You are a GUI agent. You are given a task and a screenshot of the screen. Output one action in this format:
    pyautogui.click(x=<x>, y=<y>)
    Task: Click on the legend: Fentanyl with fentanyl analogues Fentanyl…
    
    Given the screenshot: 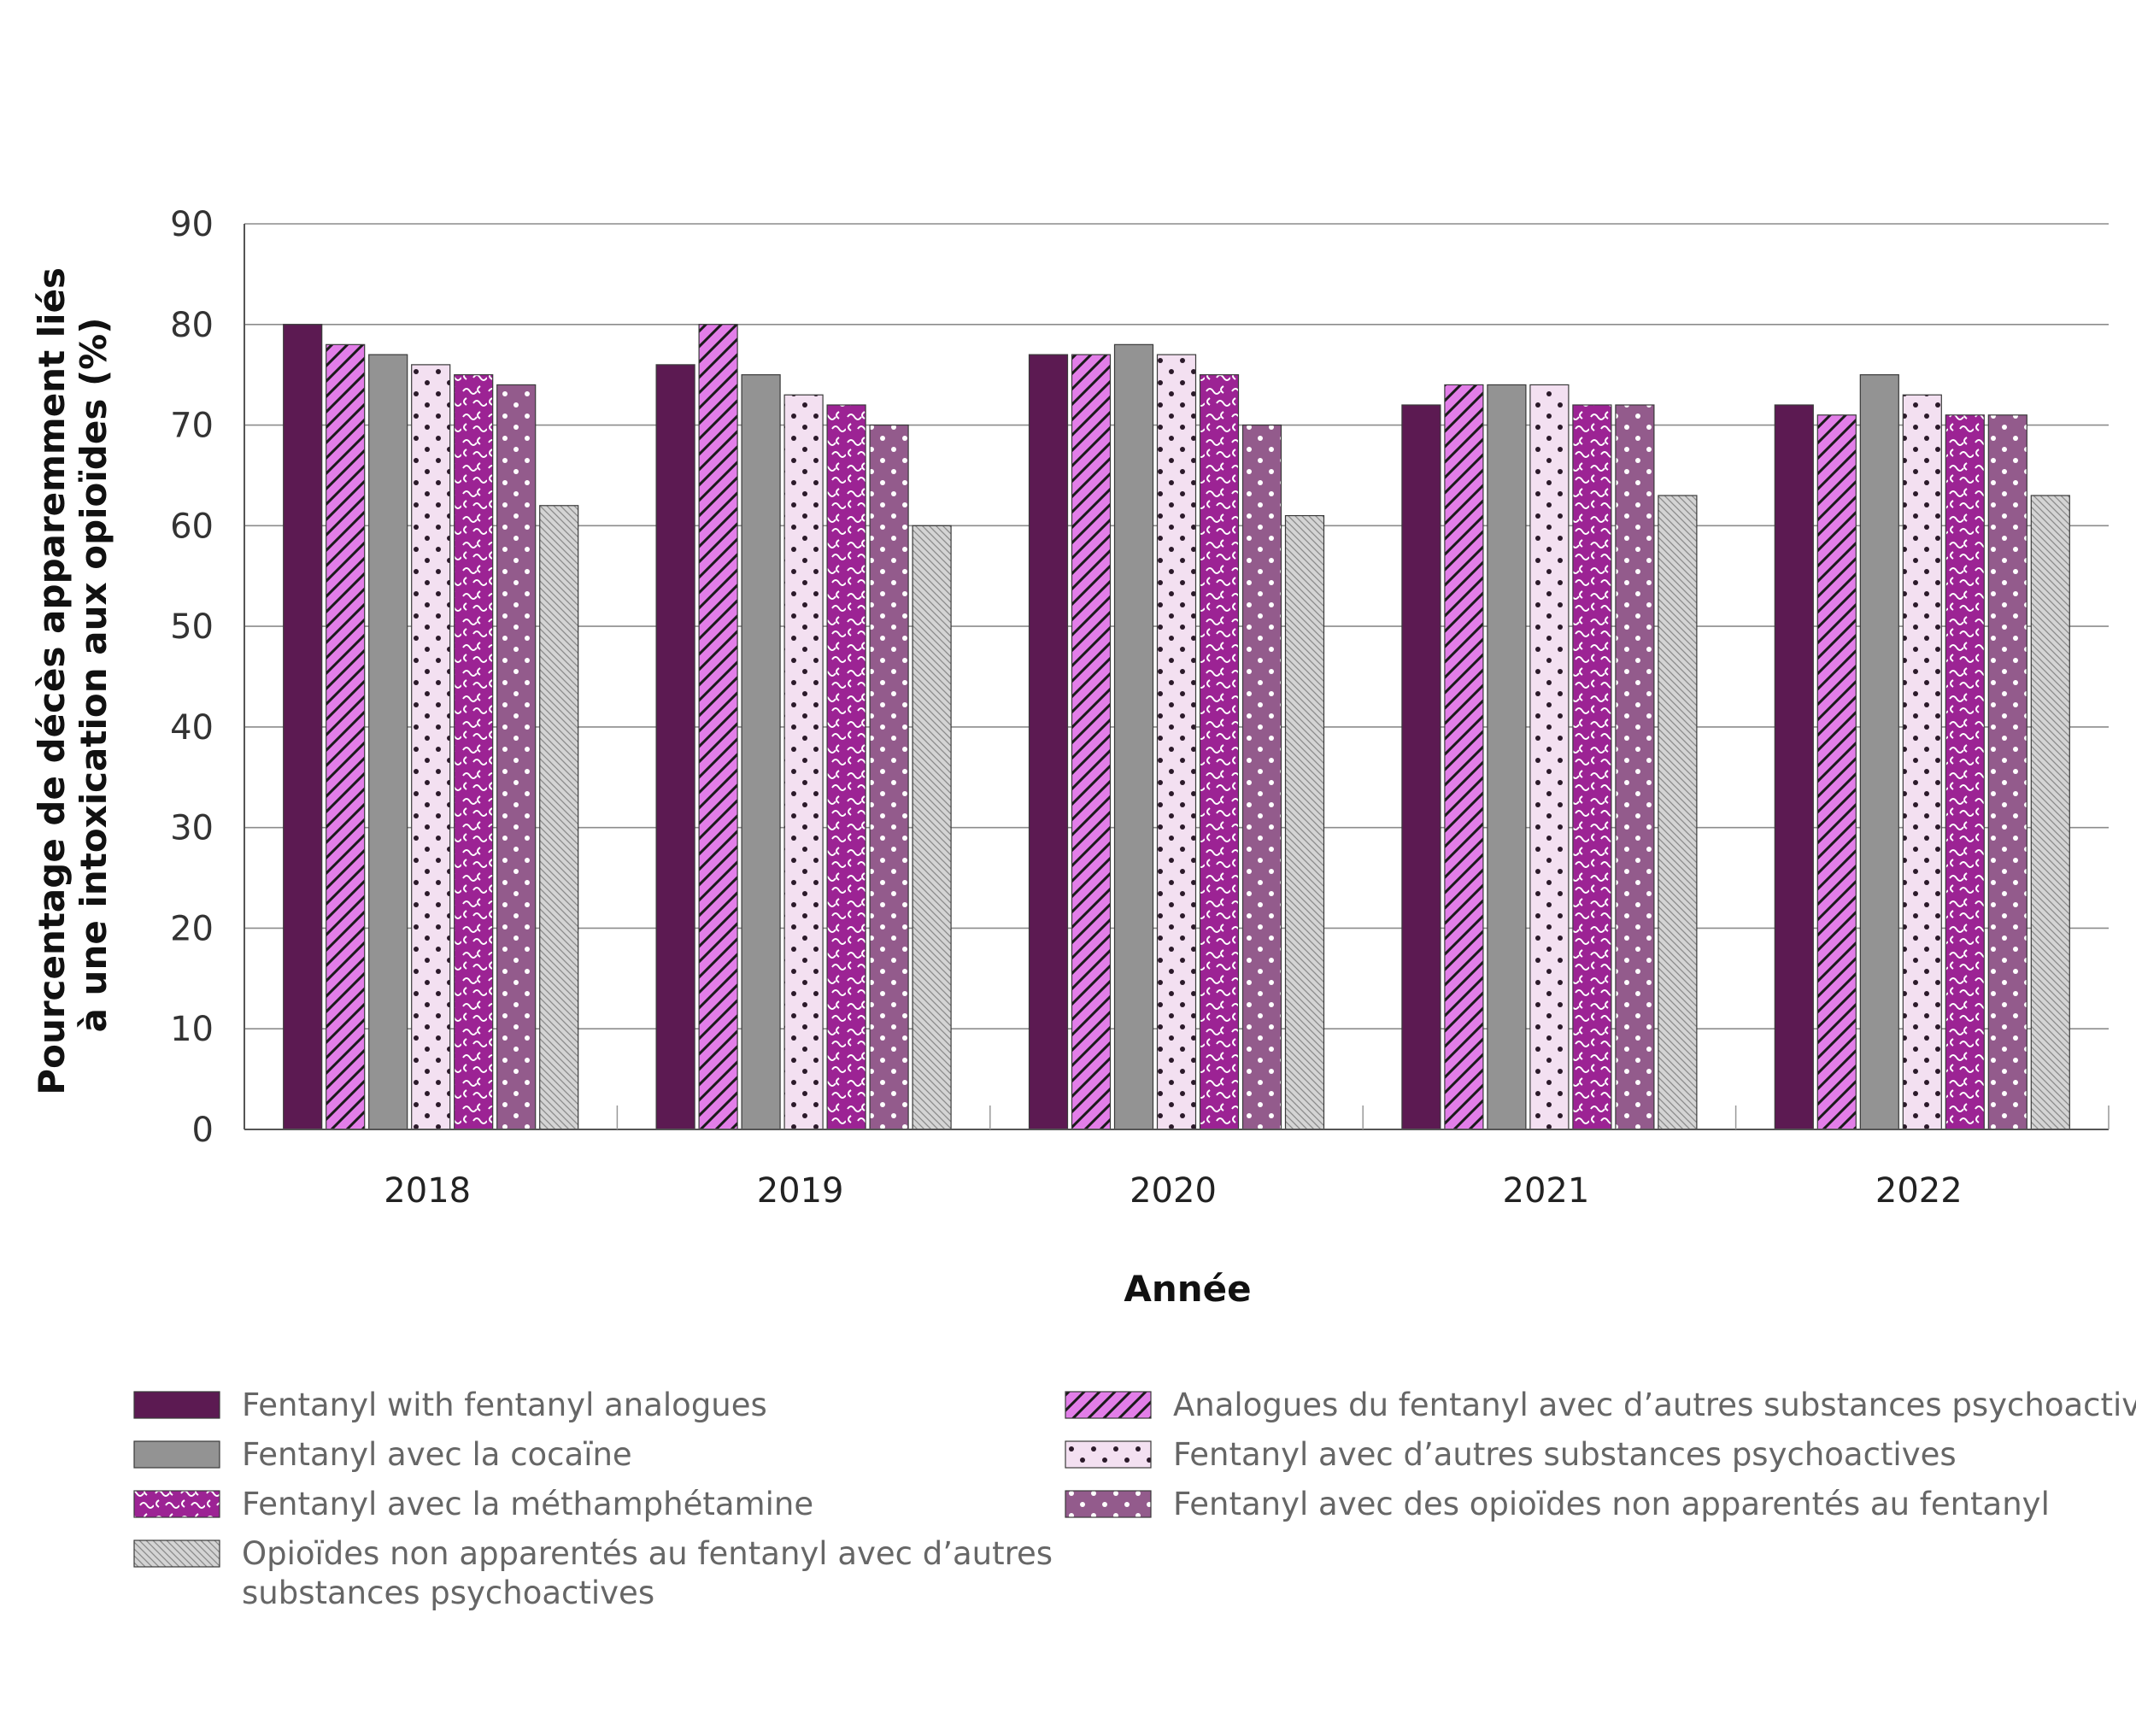 What is the action you would take?
    pyautogui.click(x=1135, y=1499)
    